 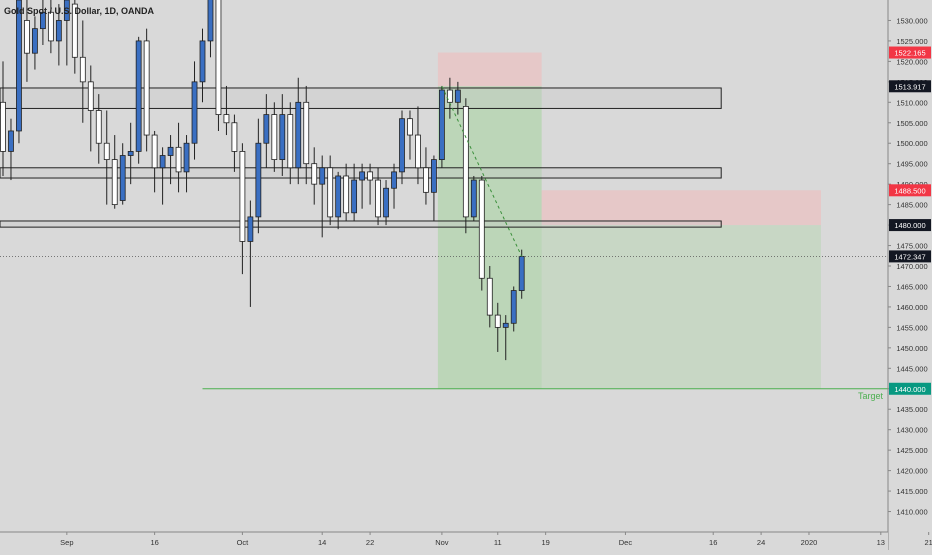 What do you see at coordinates (911, 471) in the screenshot?
I see `price-tick-label: 1420.000` at bounding box center [911, 471].